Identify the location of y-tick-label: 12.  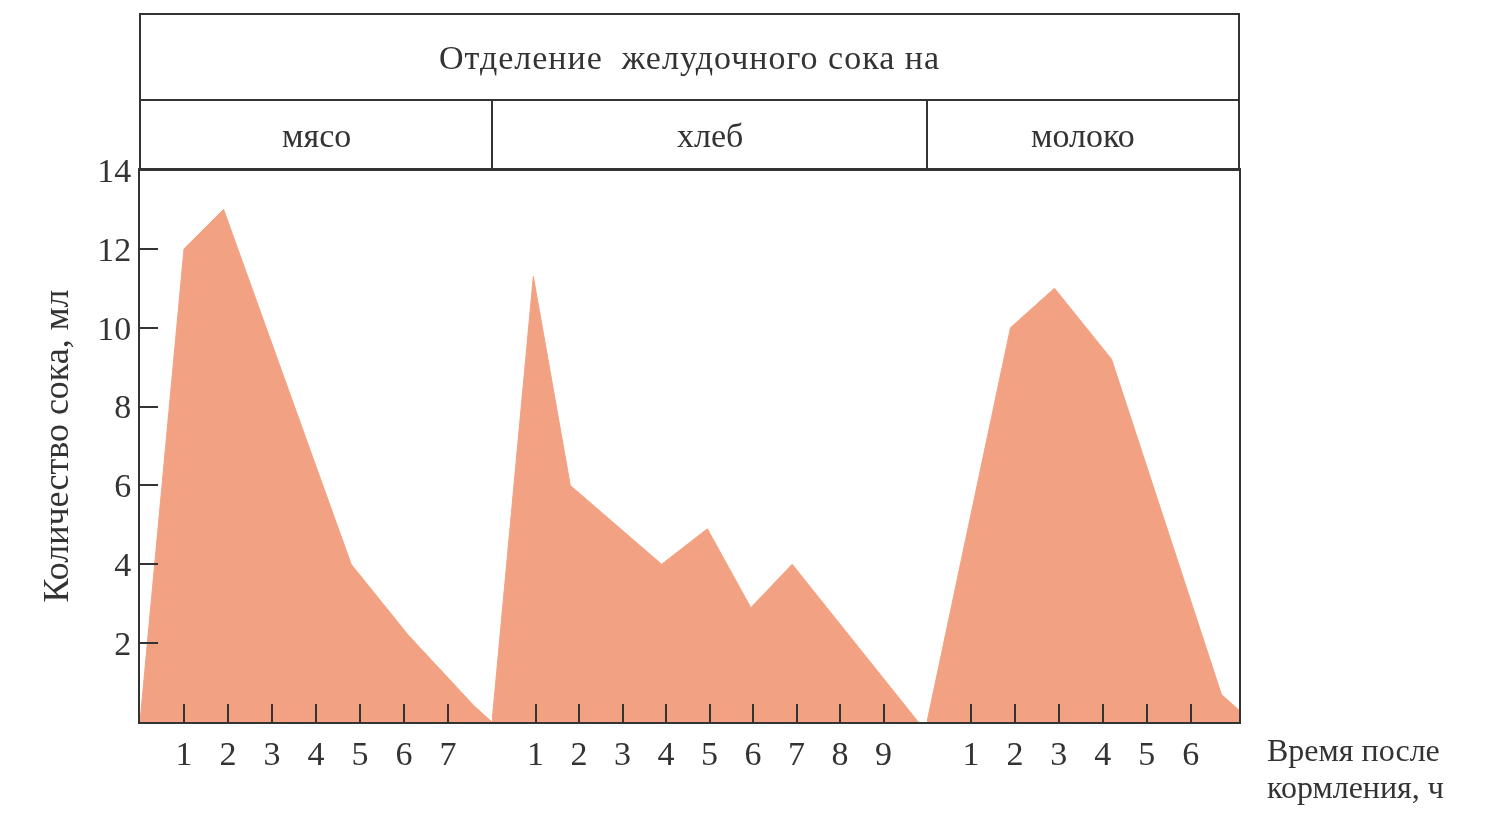
(114, 249).